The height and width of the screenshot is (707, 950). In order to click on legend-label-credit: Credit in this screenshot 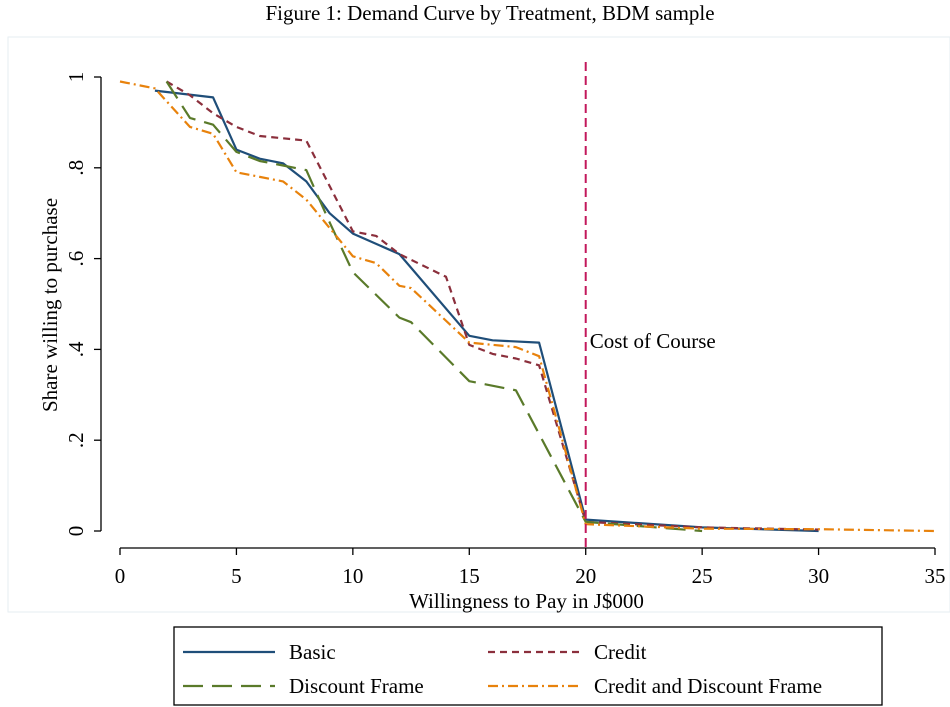, I will do `click(620, 652)`.